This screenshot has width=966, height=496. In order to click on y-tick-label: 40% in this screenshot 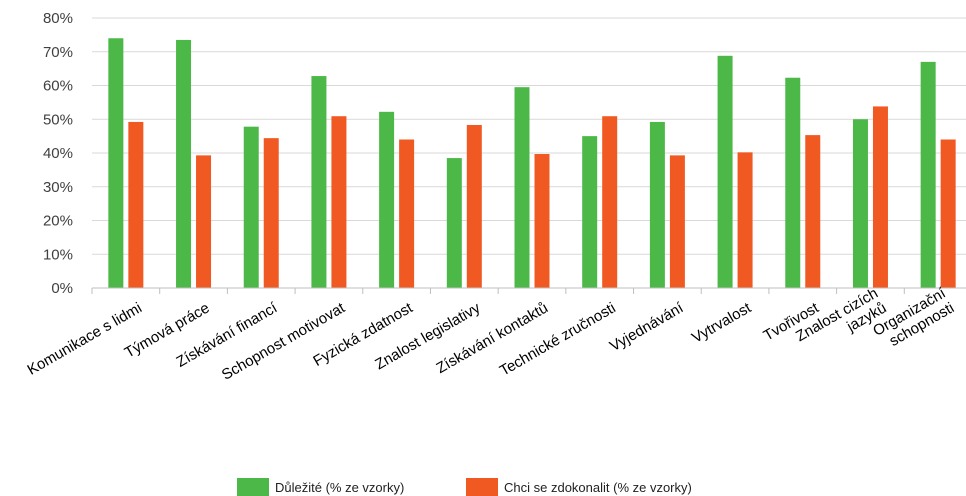, I will do `click(58, 153)`.